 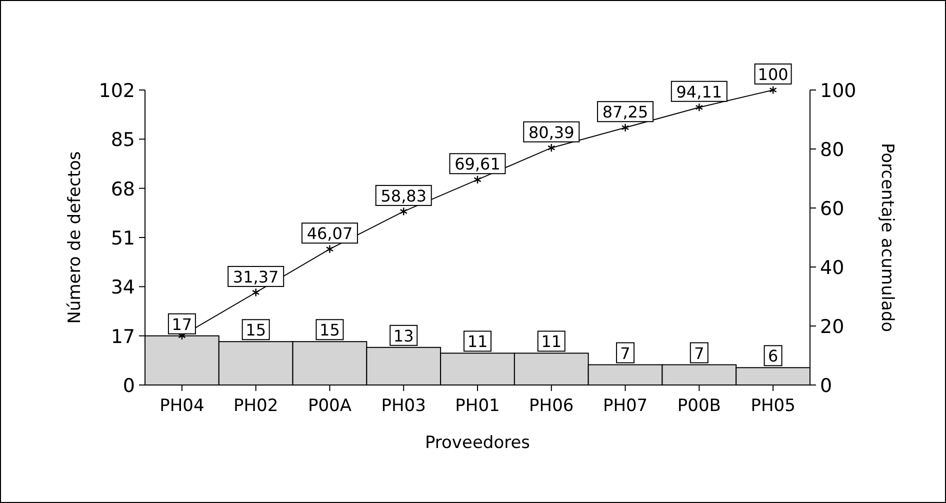 What do you see at coordinates (887, 237) in the screenshot?
I see `y2-axis-title: Porcentaje acumulado` at bounding box center [887, 237].